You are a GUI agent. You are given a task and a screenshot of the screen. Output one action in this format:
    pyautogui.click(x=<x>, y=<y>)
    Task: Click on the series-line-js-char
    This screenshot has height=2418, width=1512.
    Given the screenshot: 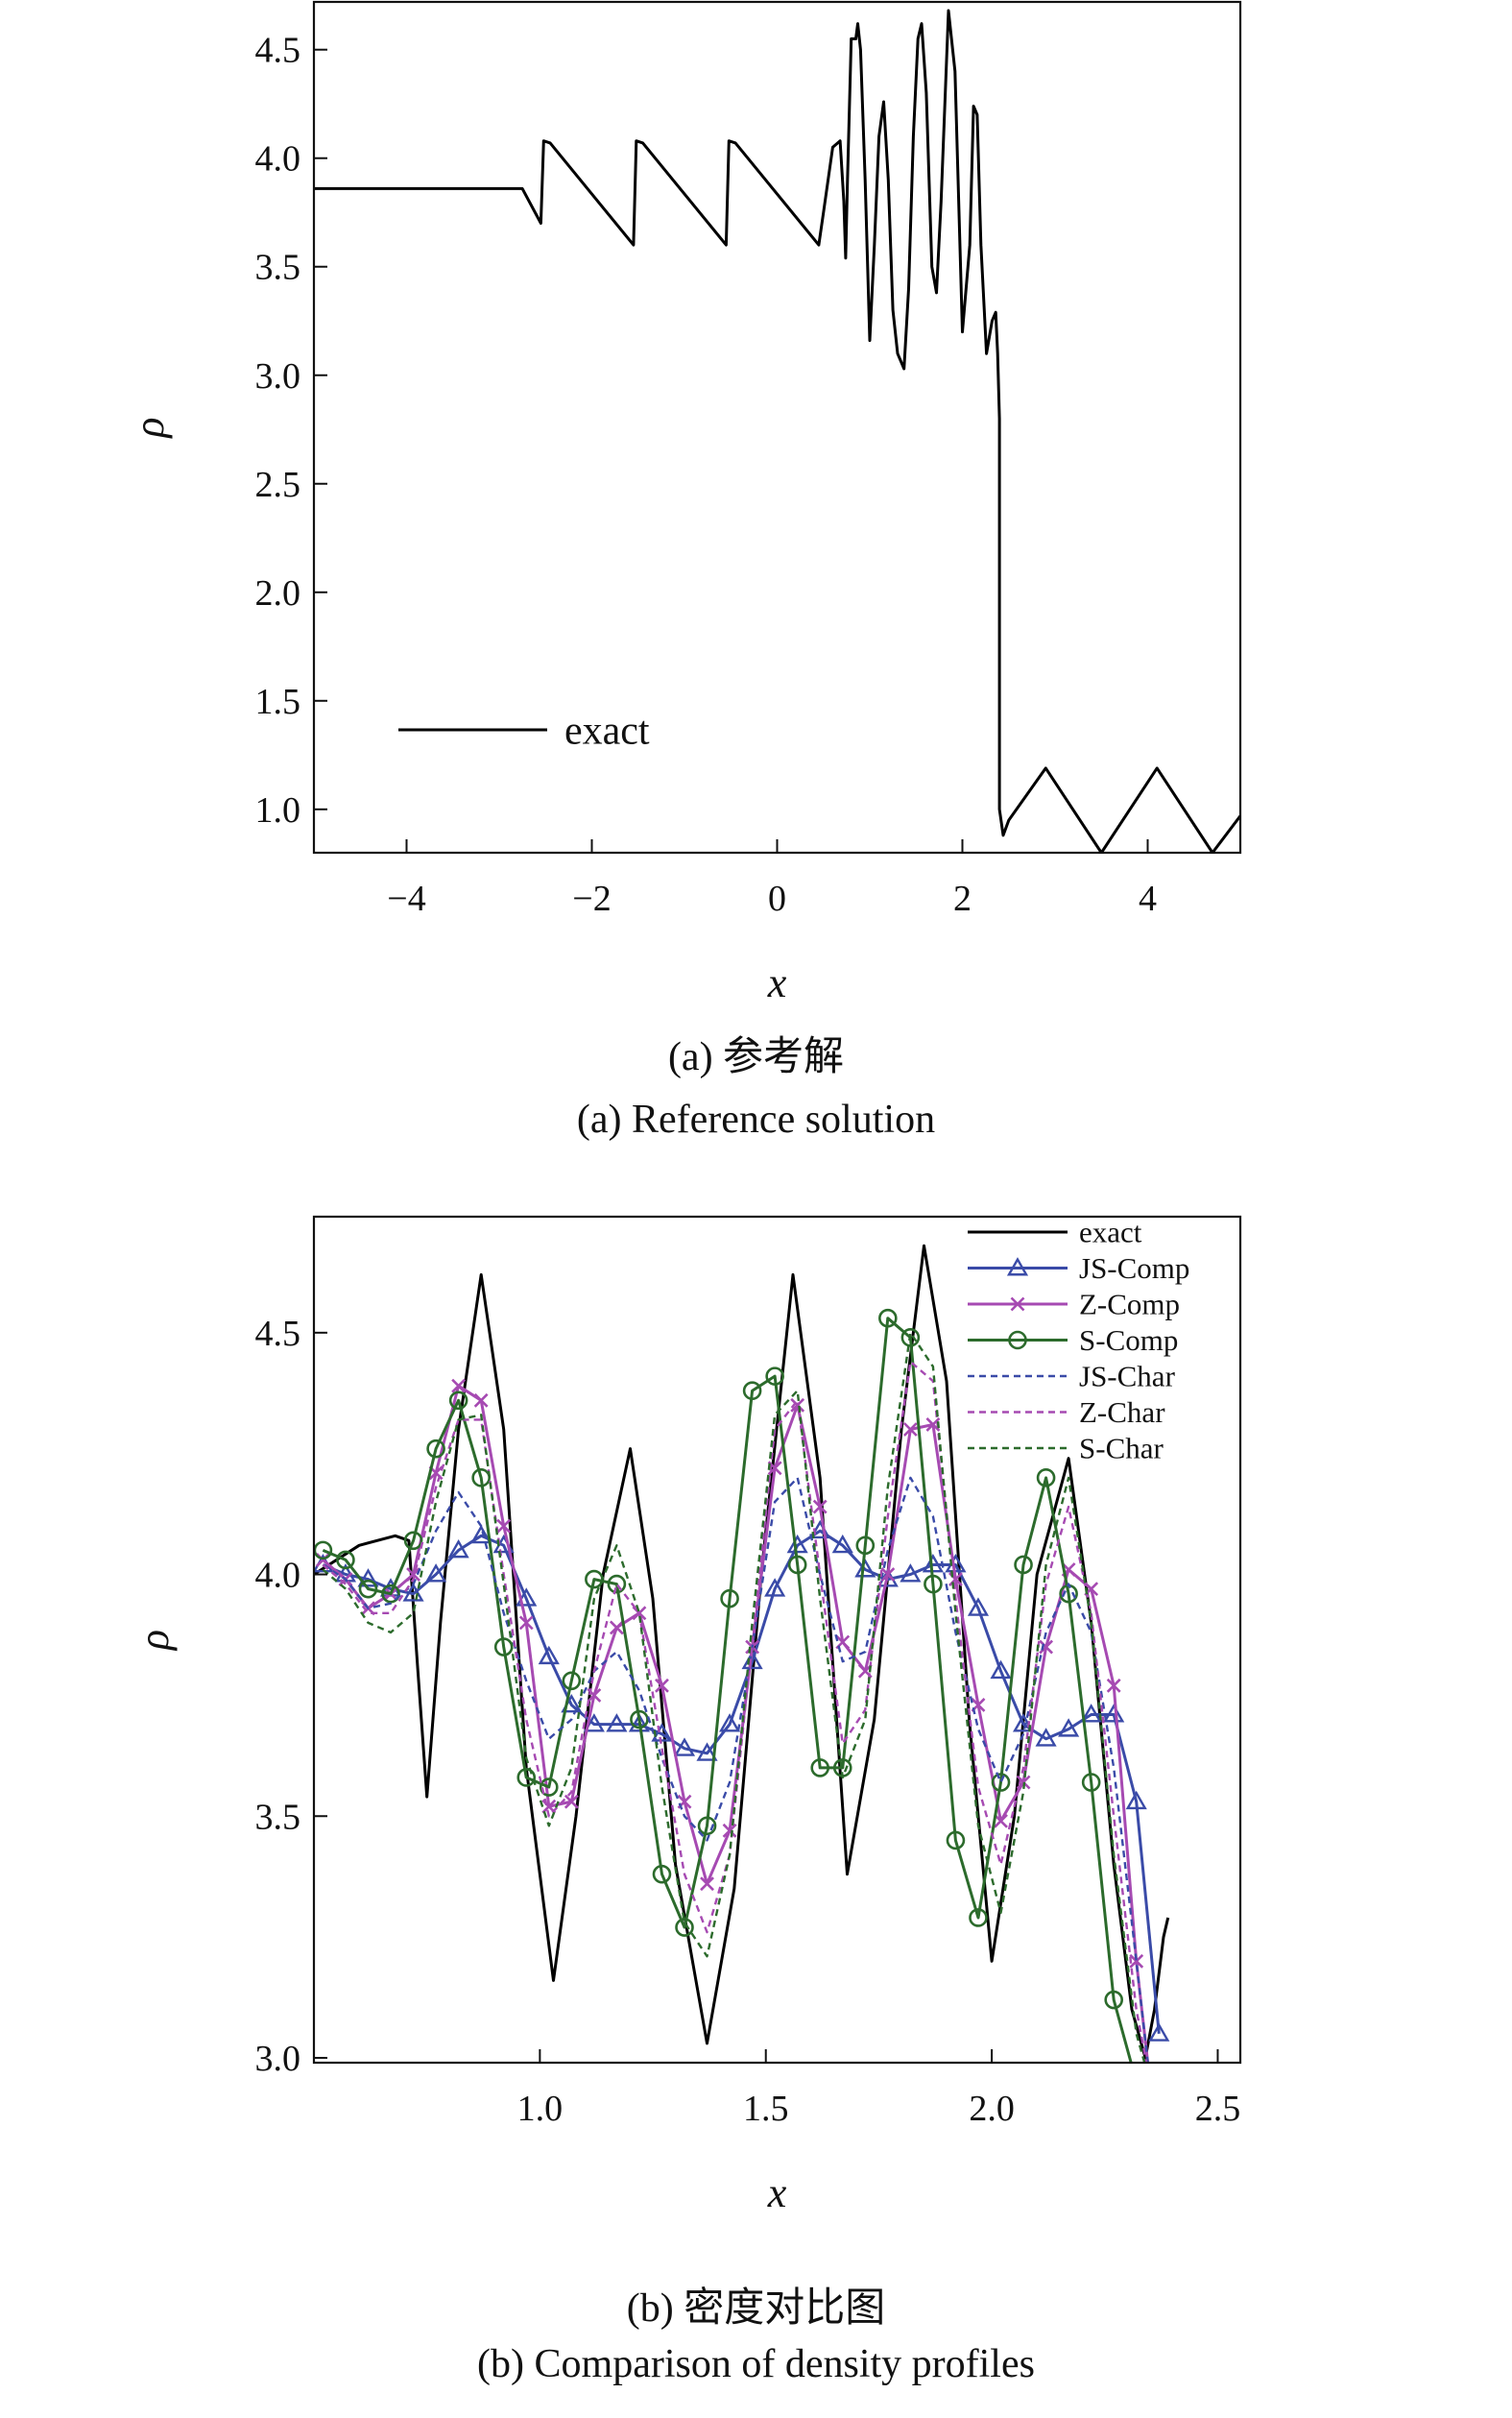 What is the action you would take?
    pyautogui.click(x=735, y=1769)
    